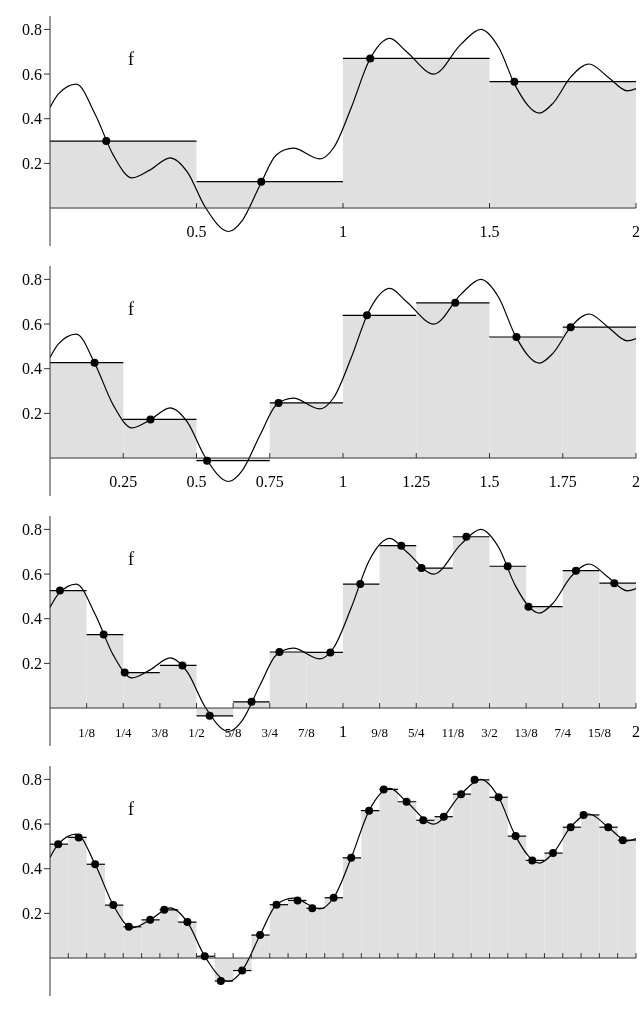 The height and width of the screenshot is (1010, 644). I want to click on x-tick-label: 1/8, so click(86, 733).